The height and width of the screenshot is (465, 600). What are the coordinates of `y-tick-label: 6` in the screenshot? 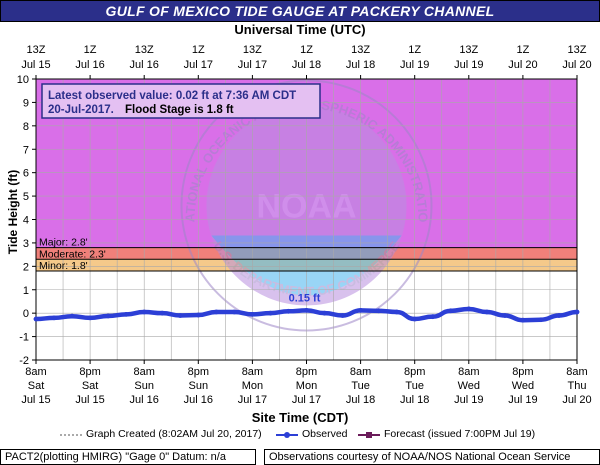 It's located at (26, 174).